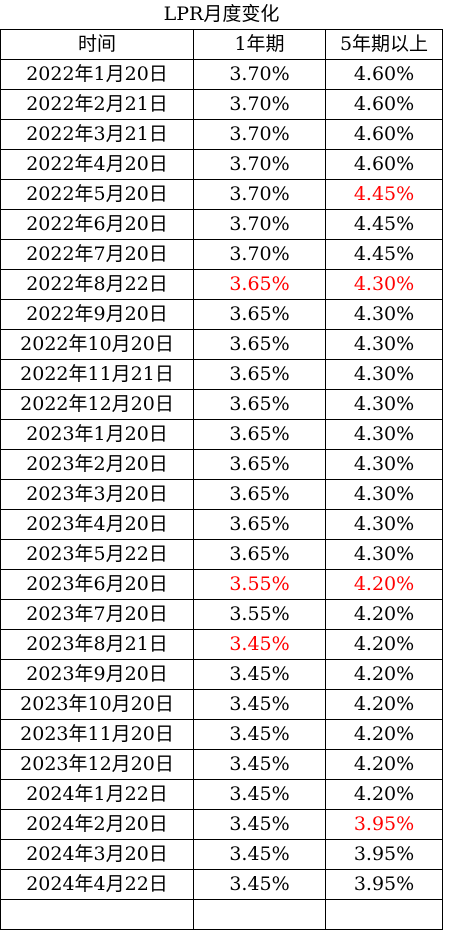 Image resolution: width=452 pixels, height=931 pixels. Describe the element at coordinates (97, 494) in the screenshot. I see `cell-date: 2023年3月20日` at that location.